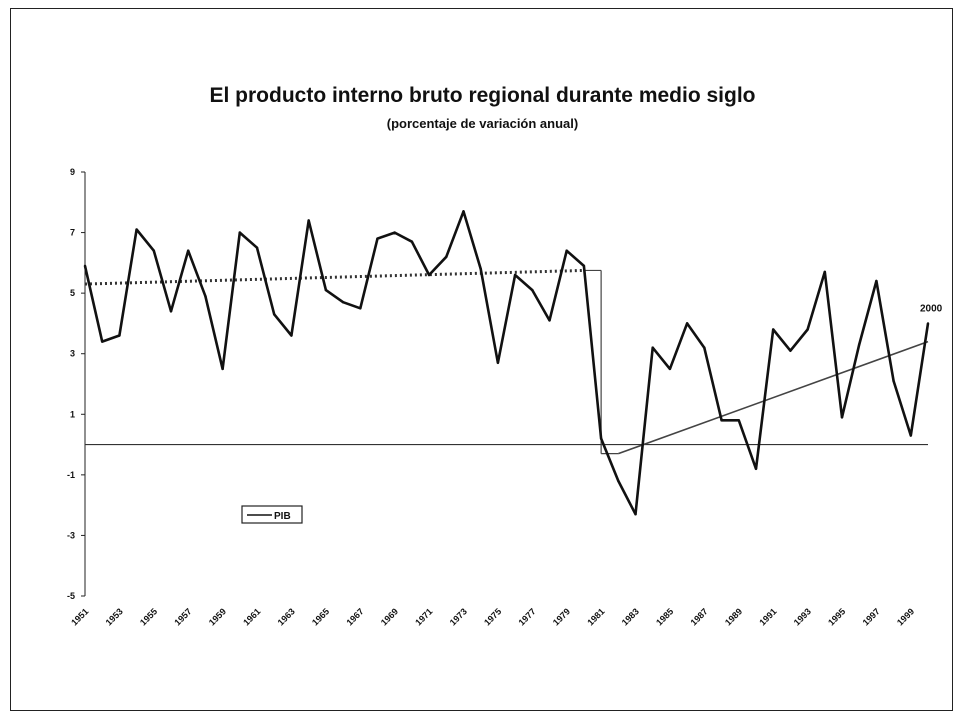 The height and width of the screenshot is (723, 965). Describe the element at coordinates (931, 308) in the screenshot. I see `annotation-2000: 2000` at that location.